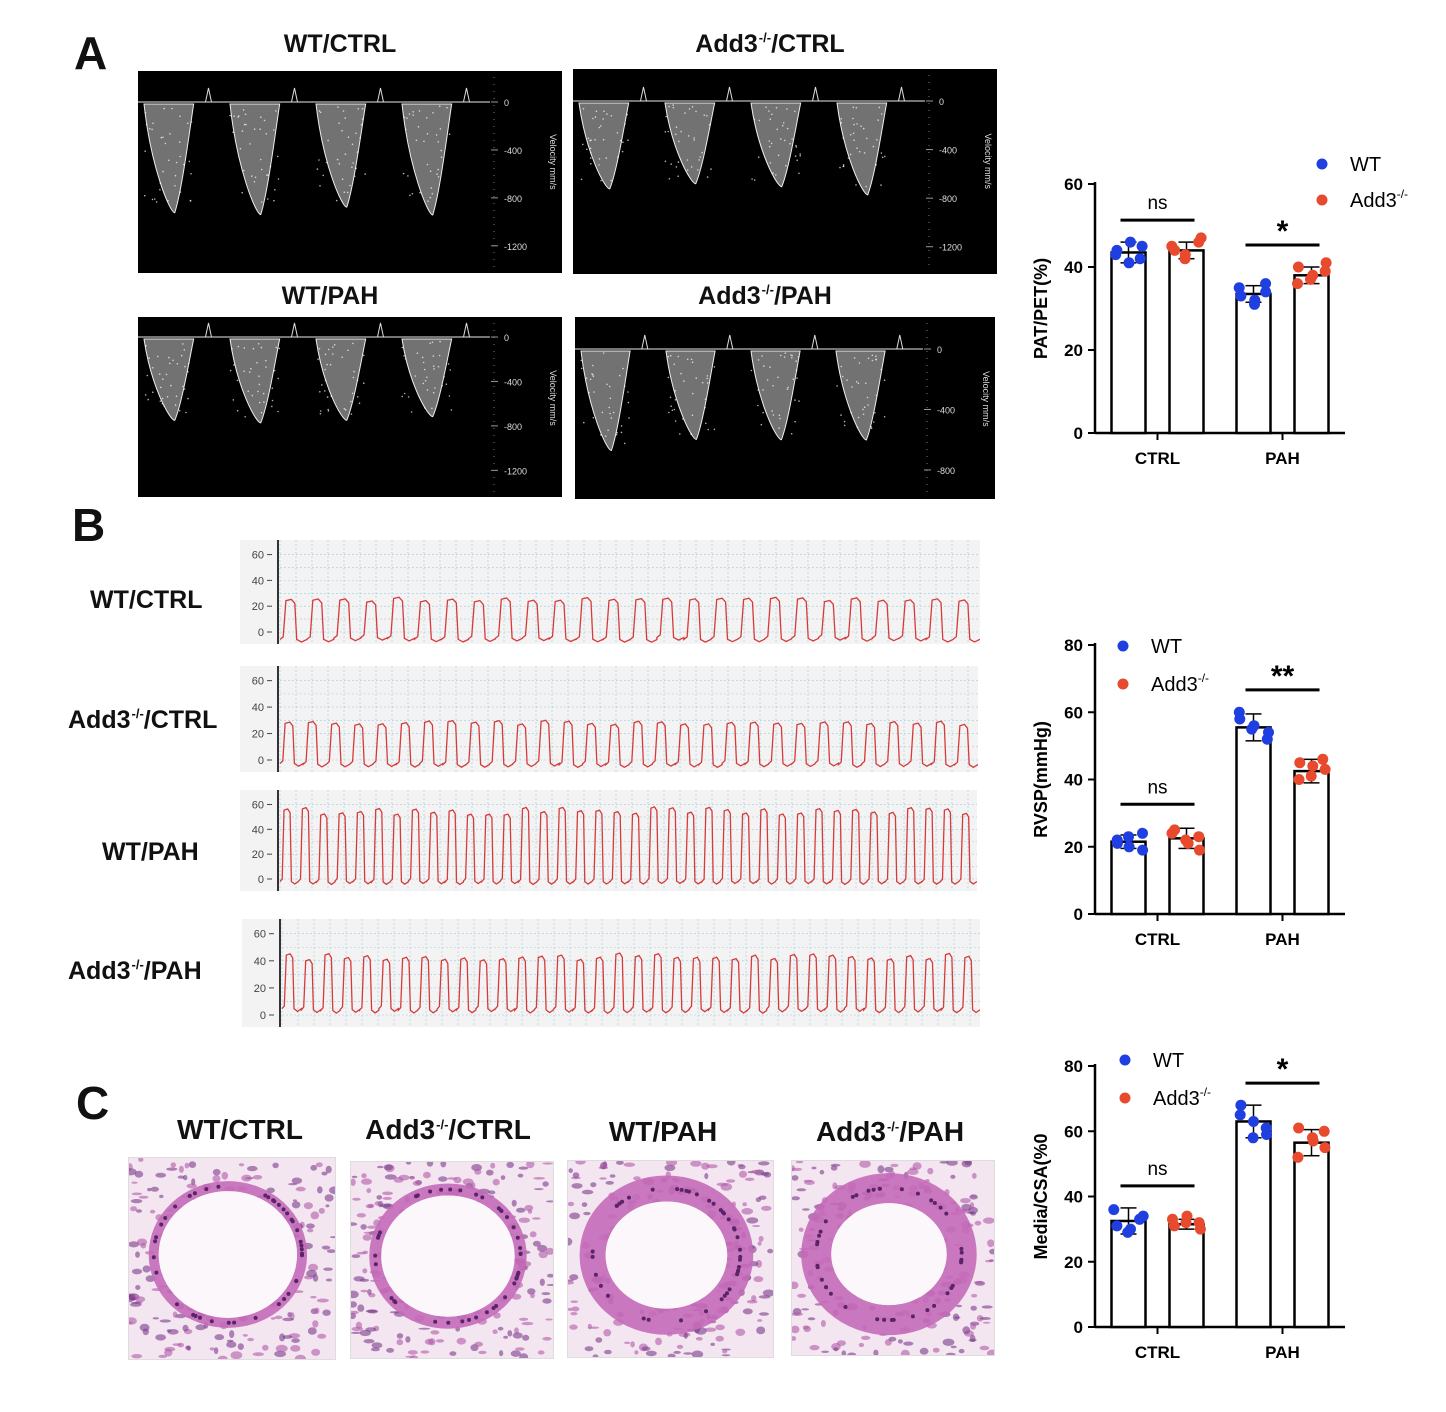  I want to click on doppler-waveform, so click(341, 379).